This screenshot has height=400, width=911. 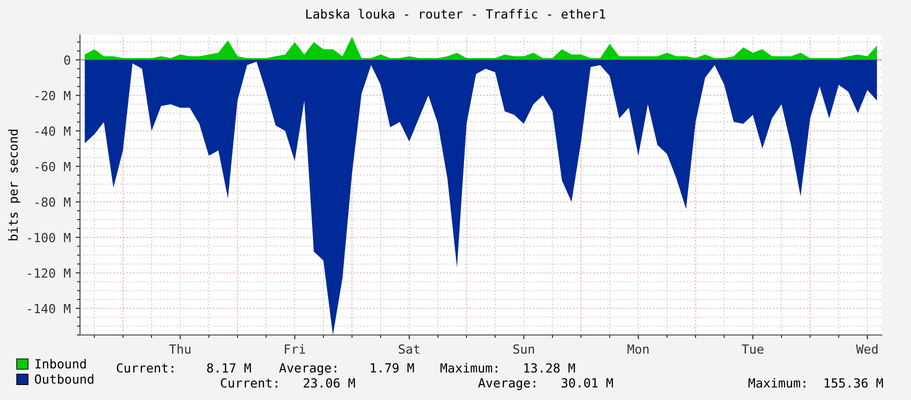 What do you see at coordinates (49, 237) in the screenshot?
I see `y-tick-label: -100 M` at bounding box center [49, 237].